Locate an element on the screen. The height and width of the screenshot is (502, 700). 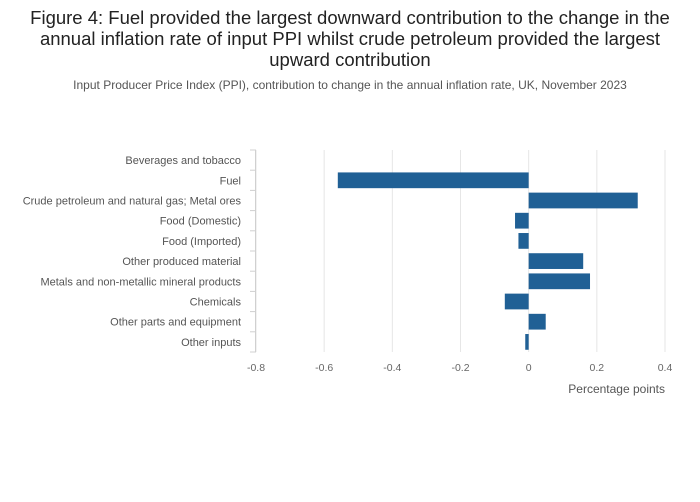
x-tick-label: -0.4 is located at coordinates (392, 368).